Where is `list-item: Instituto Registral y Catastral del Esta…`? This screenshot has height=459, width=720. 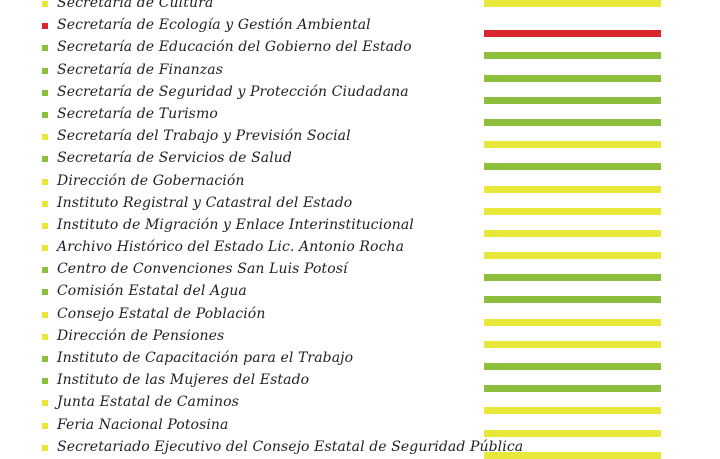 list-item: Instituto Registral y Catastral del Esta… is located at coordinates (360, 203).